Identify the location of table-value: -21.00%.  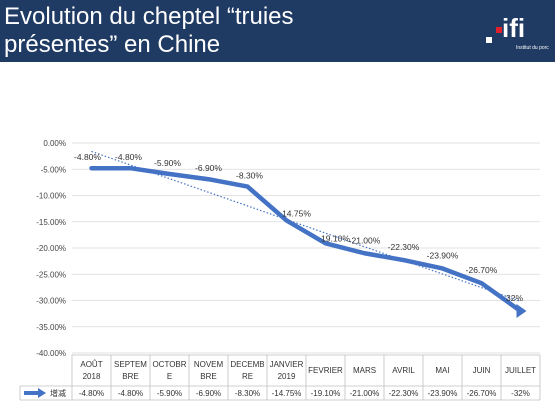
(365, 393).